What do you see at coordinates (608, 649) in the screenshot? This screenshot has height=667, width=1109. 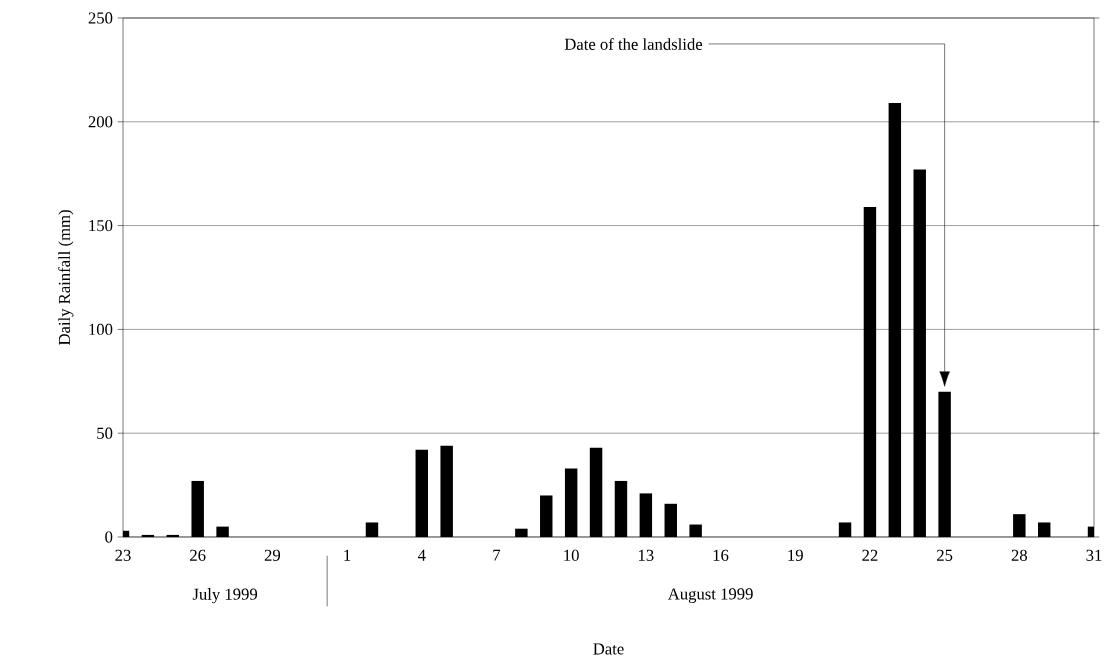 I see `x-axis-title: Date` at bounding box center [608, 649].